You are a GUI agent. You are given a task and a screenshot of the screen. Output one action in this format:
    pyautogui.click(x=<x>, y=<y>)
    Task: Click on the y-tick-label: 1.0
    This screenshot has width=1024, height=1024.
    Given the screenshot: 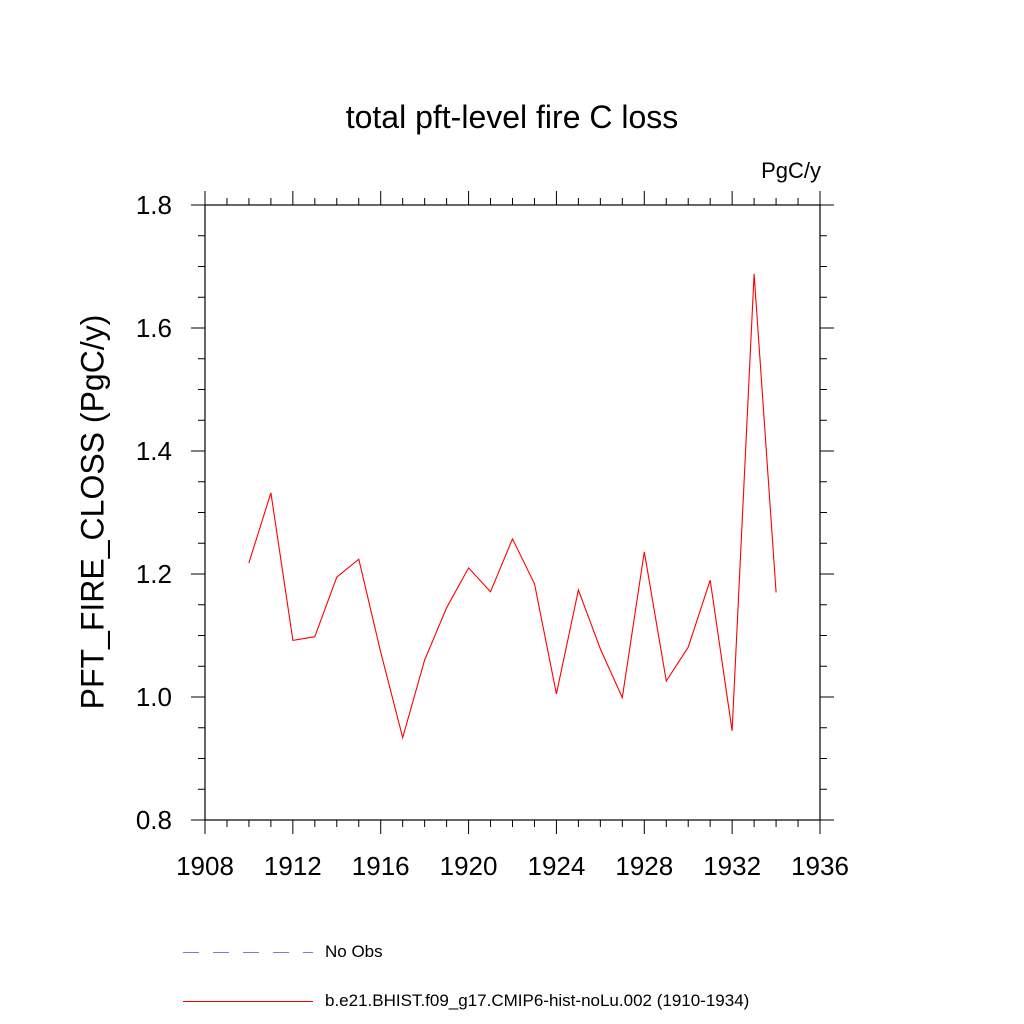 What is the action you would take?
    pyautogui.click(x=154, y=697)
    